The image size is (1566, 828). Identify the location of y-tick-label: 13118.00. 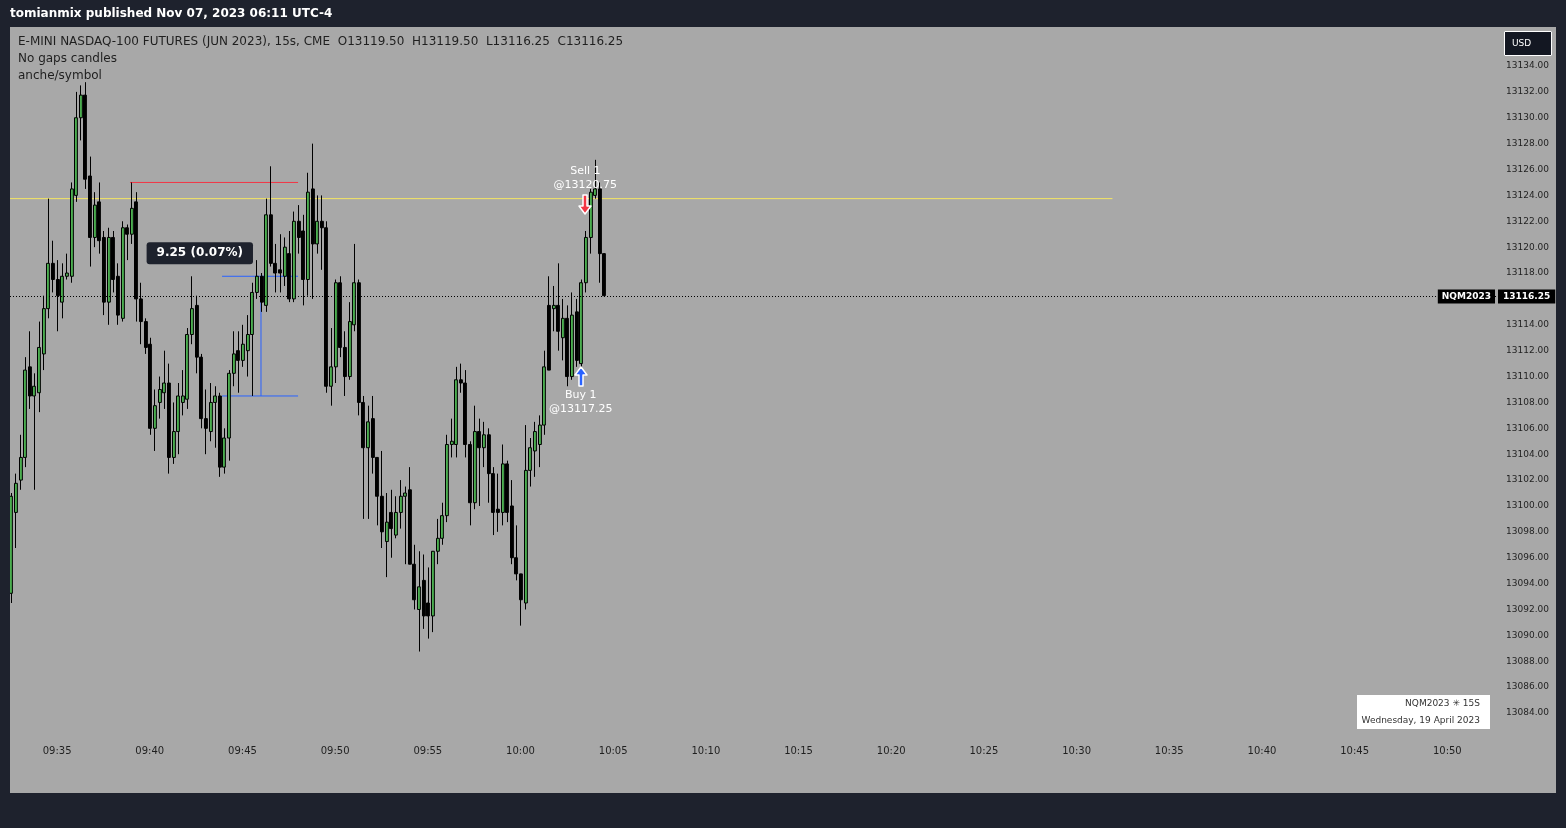
(1528, 272).